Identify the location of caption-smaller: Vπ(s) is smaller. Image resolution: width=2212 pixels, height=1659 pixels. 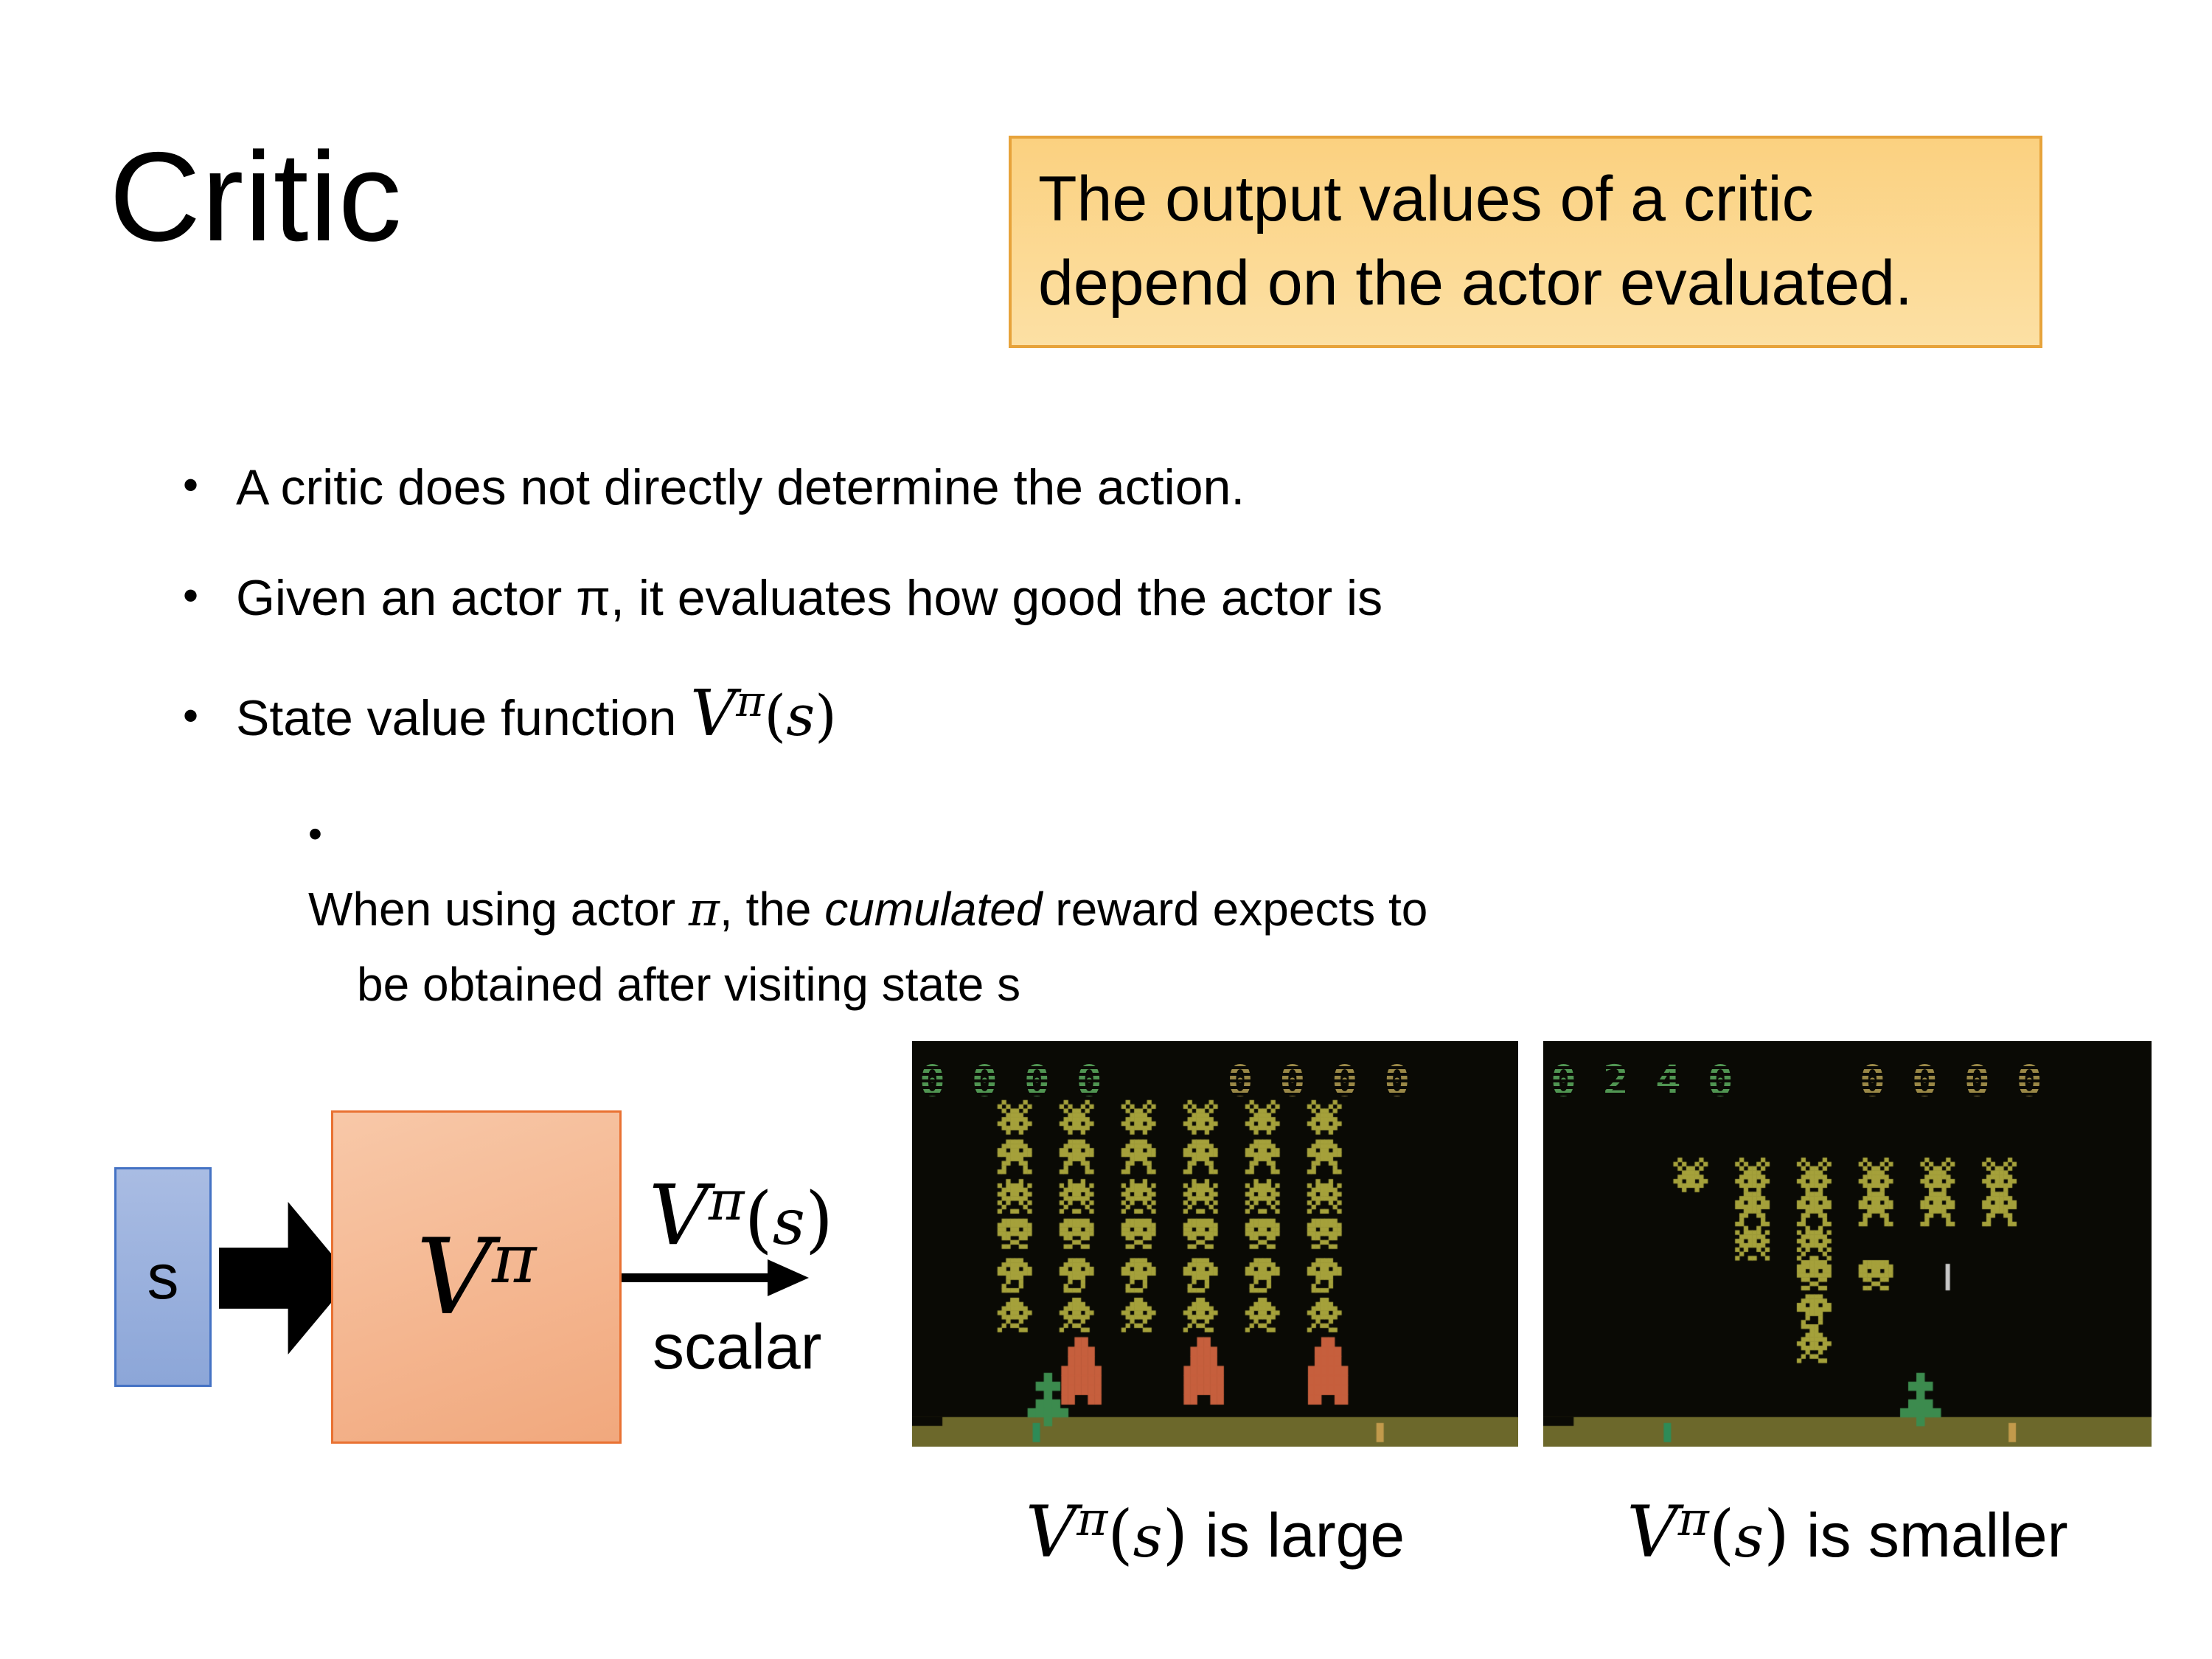
(1847, 1532).